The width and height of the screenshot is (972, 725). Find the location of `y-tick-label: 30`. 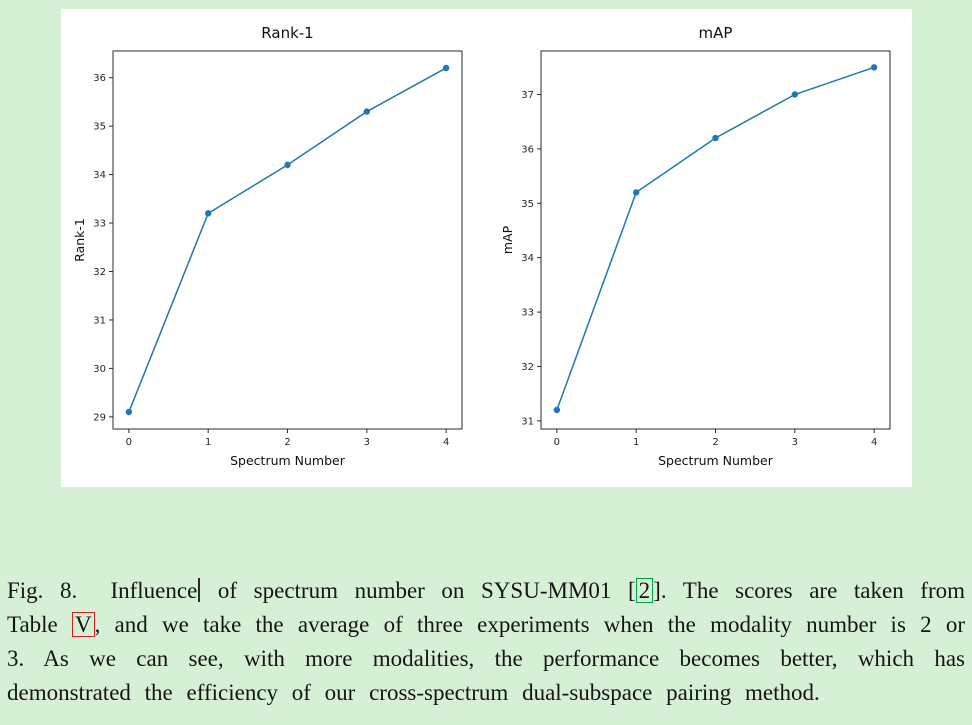

y-tick-label: 30 is located at coordinates (99, 369).